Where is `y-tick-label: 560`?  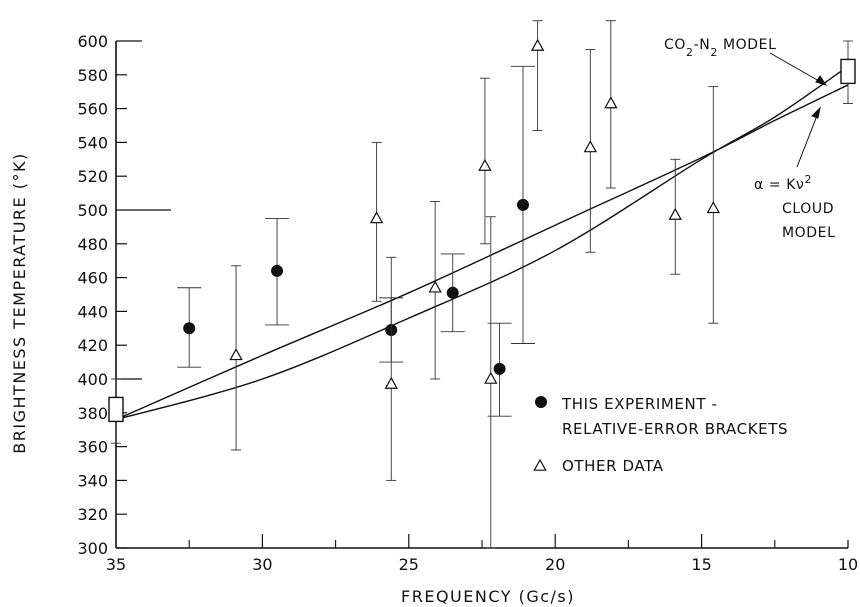 y-tick-label: 560 is located at coordinates (92, 109).